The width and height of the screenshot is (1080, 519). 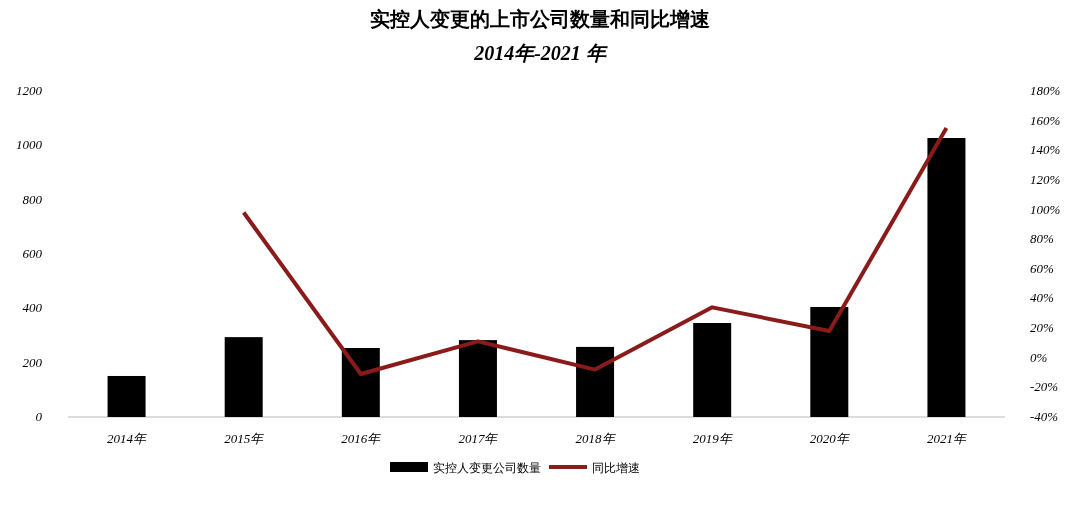 What do you see at coordinates (1042, 268) in the screenshot?
I see `y2-tick-label: 60%` at bounding box center [1042, 268].